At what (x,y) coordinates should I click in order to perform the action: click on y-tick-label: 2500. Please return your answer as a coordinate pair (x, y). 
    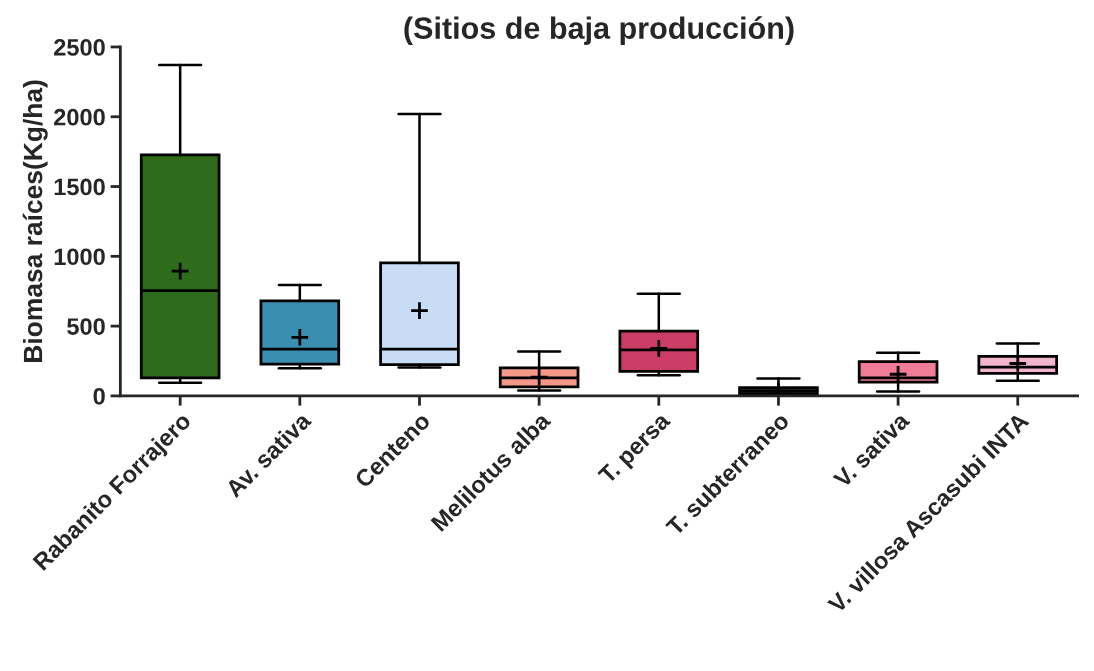
    Looking at the image, I should click on (79, 47).